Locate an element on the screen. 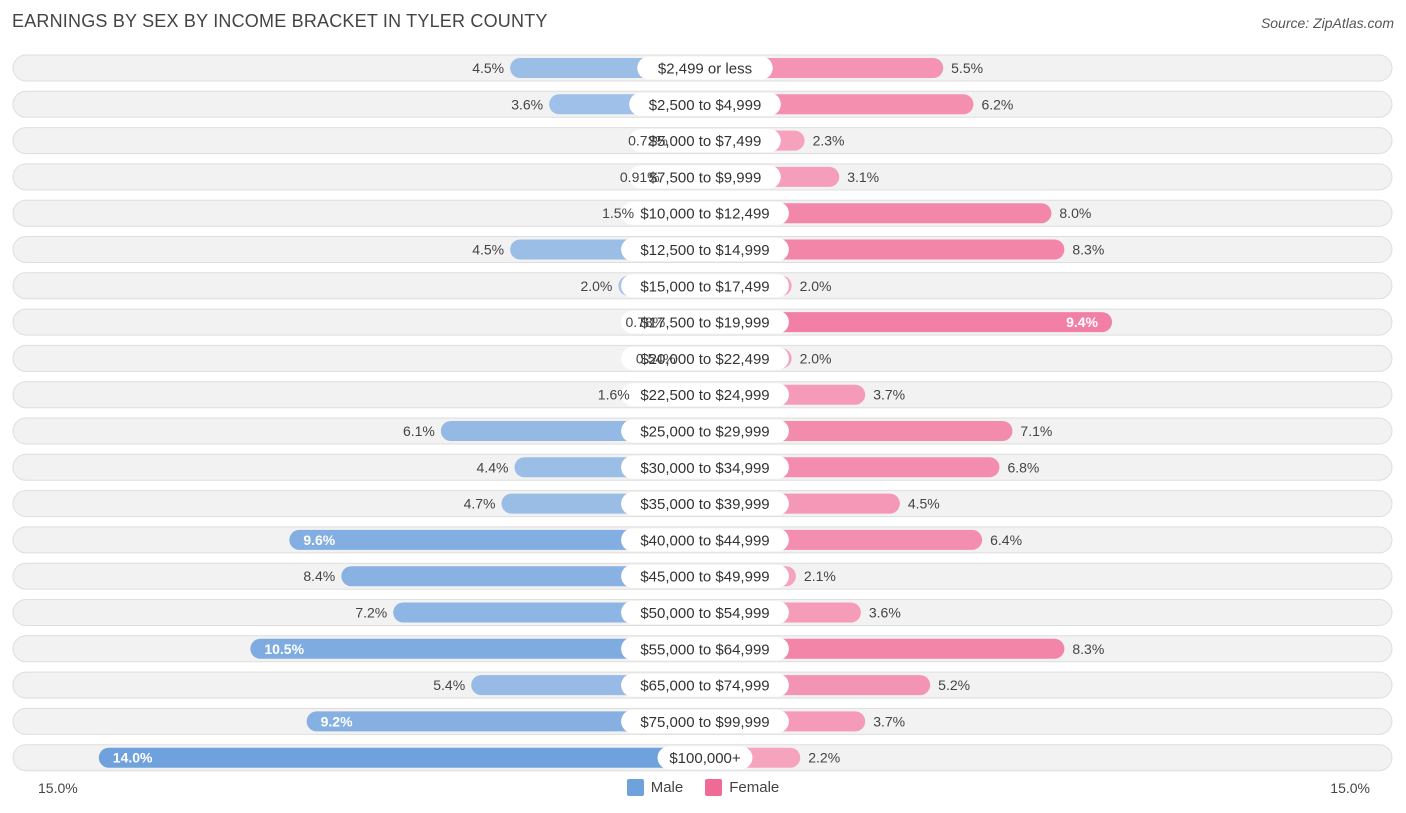  male-value-label: 6.1% is located at coordinates (419, 431).